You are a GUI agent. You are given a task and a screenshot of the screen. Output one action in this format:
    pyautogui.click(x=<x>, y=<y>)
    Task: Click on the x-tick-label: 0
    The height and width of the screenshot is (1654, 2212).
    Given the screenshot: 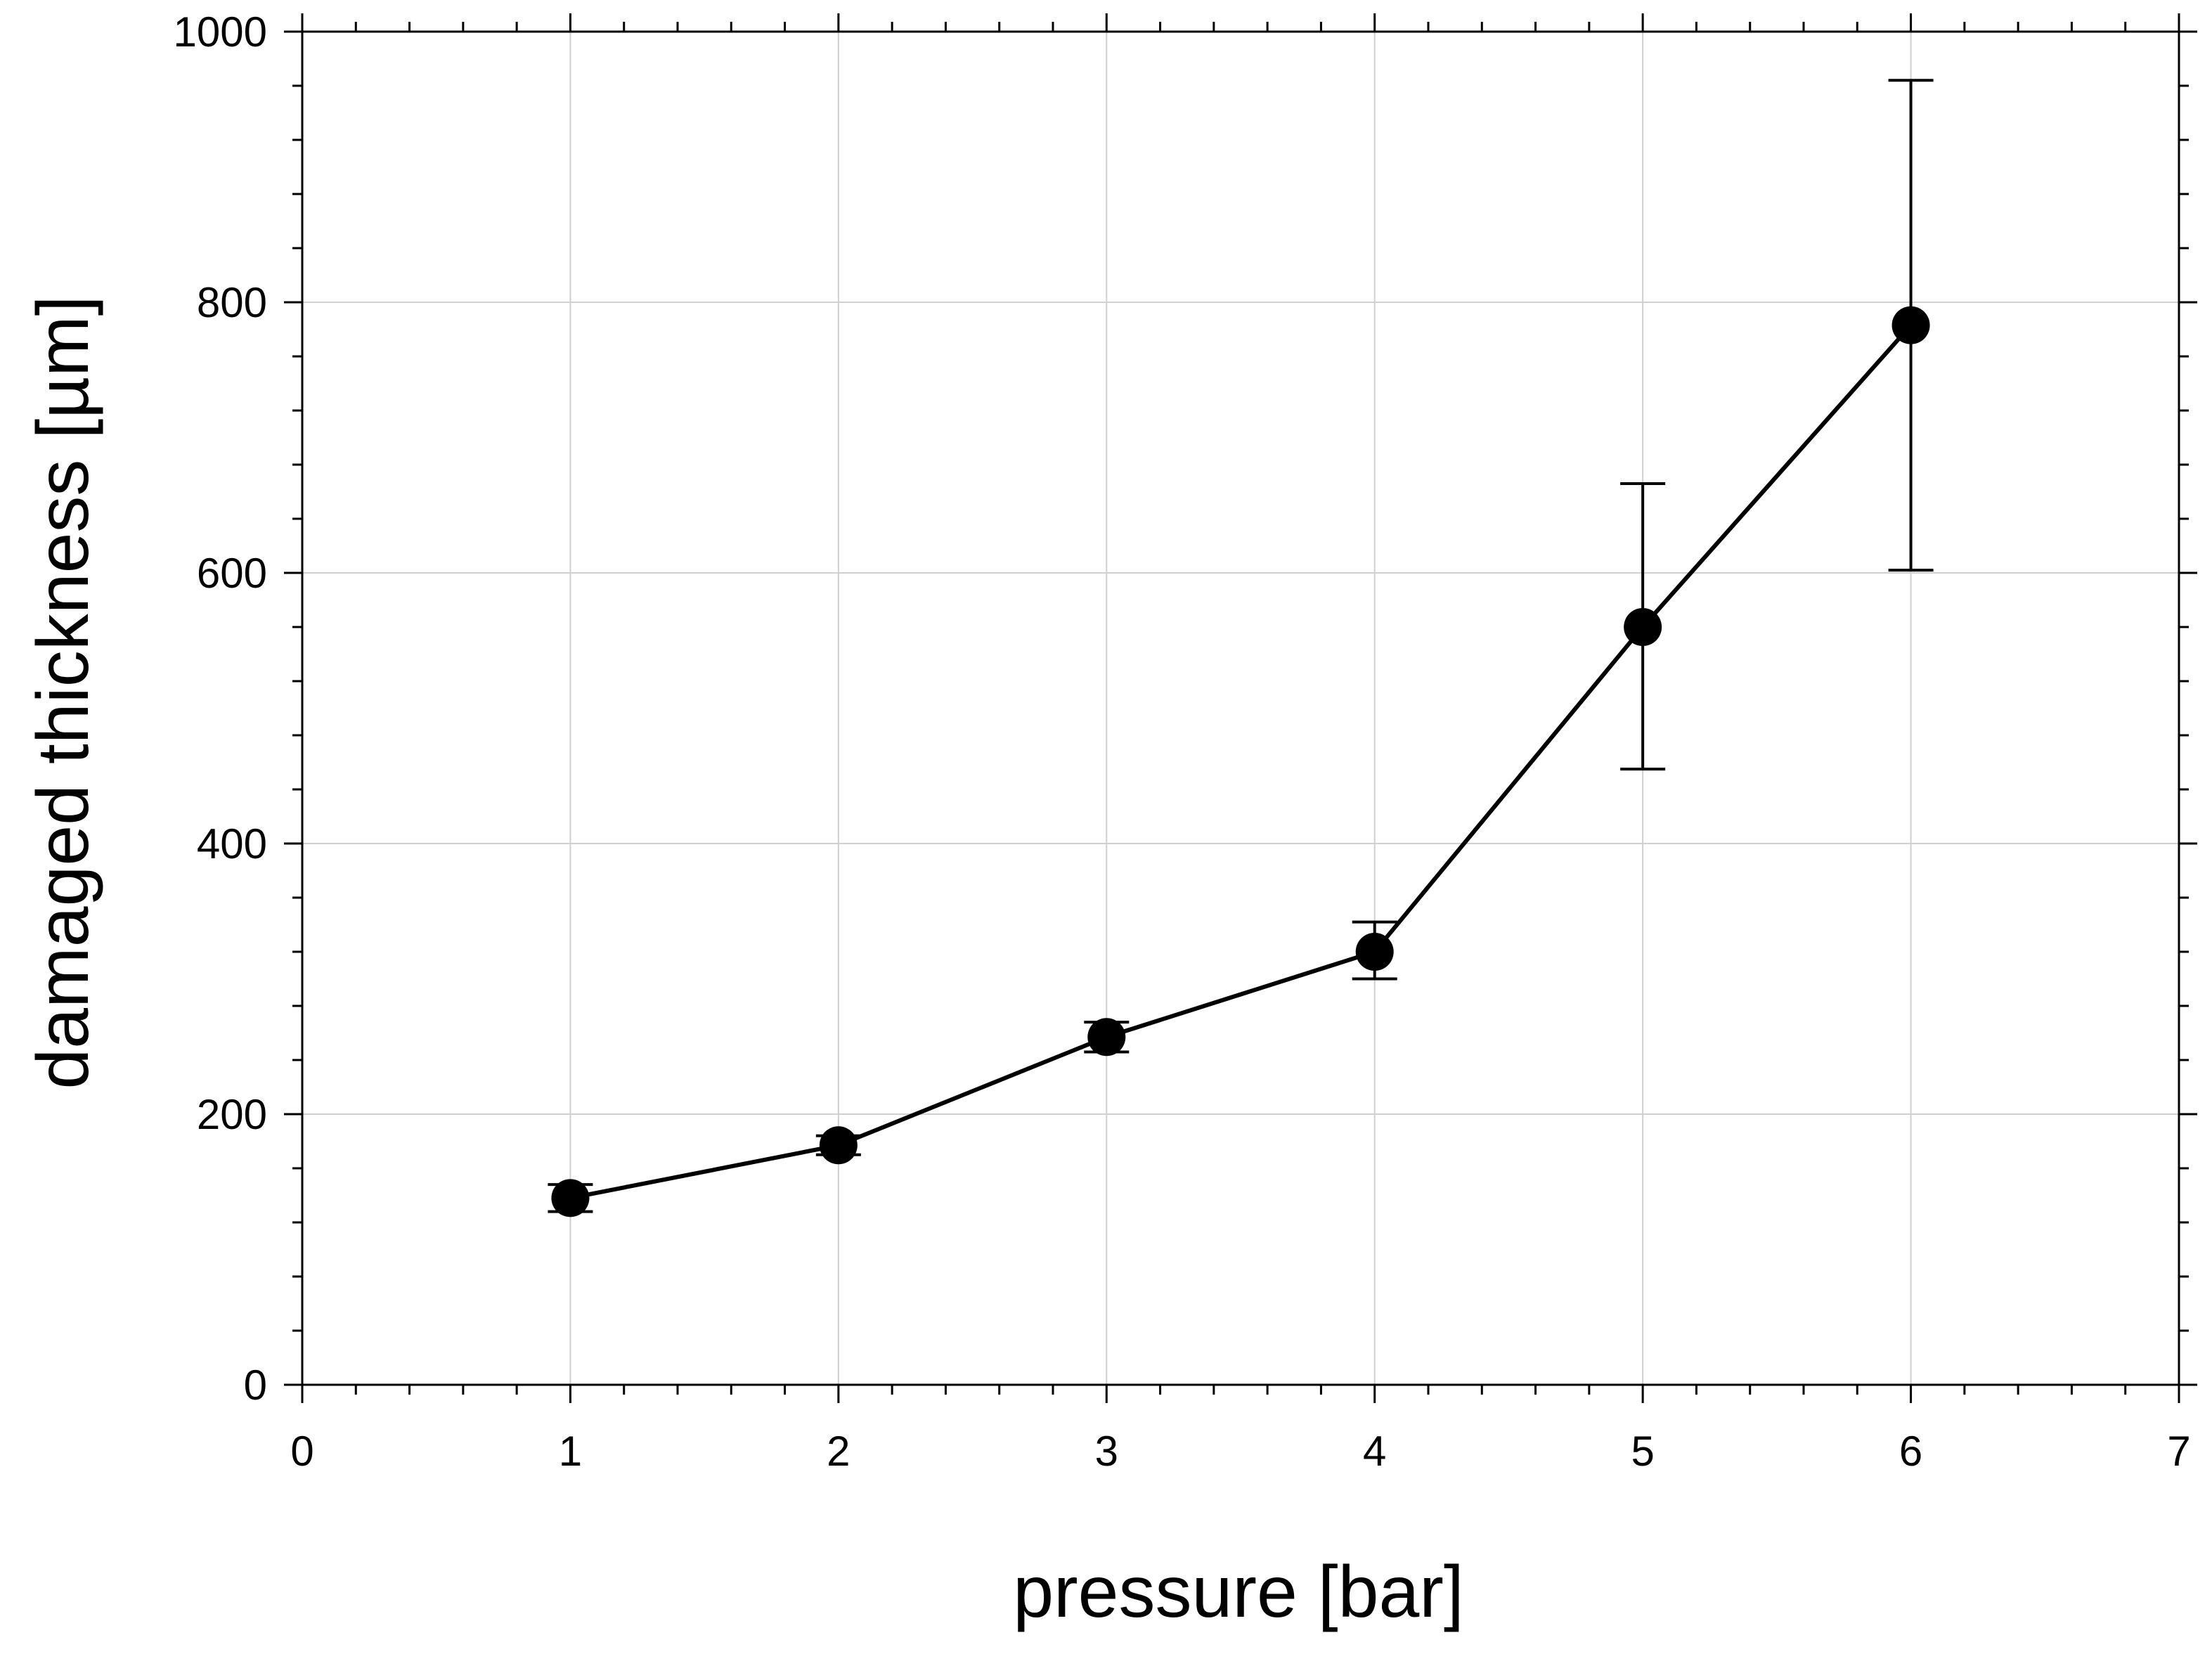 What is the action you would take?
    pyautogui.click(x=301, y=1451)
    